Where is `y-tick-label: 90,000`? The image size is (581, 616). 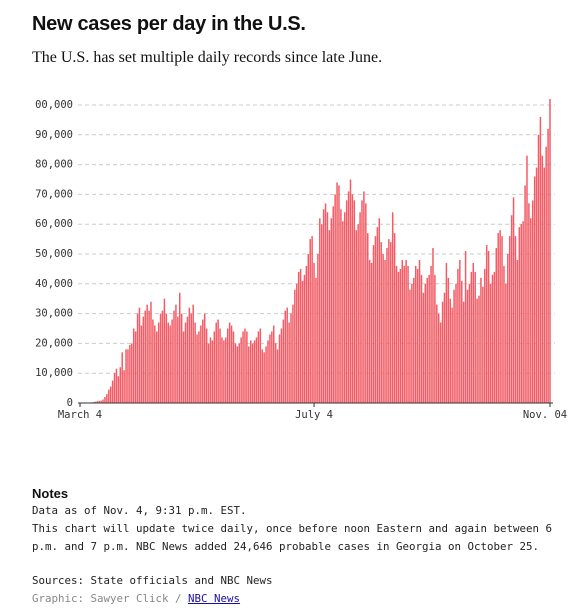
y-tick-label: 90,000 is located at coordinates (54, 135).